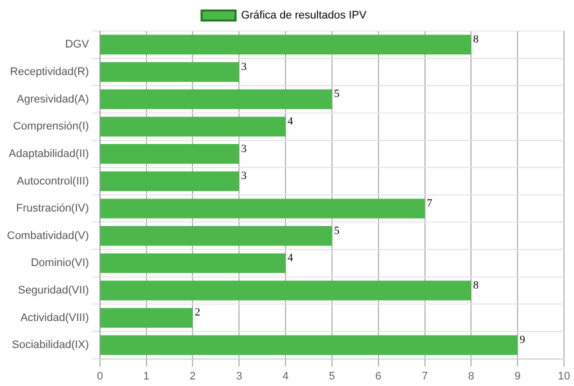  Describe the element at coordinates (304, 16) in the screenshot. I see `legend-label: Gráfica de resultados IPV` at that location.